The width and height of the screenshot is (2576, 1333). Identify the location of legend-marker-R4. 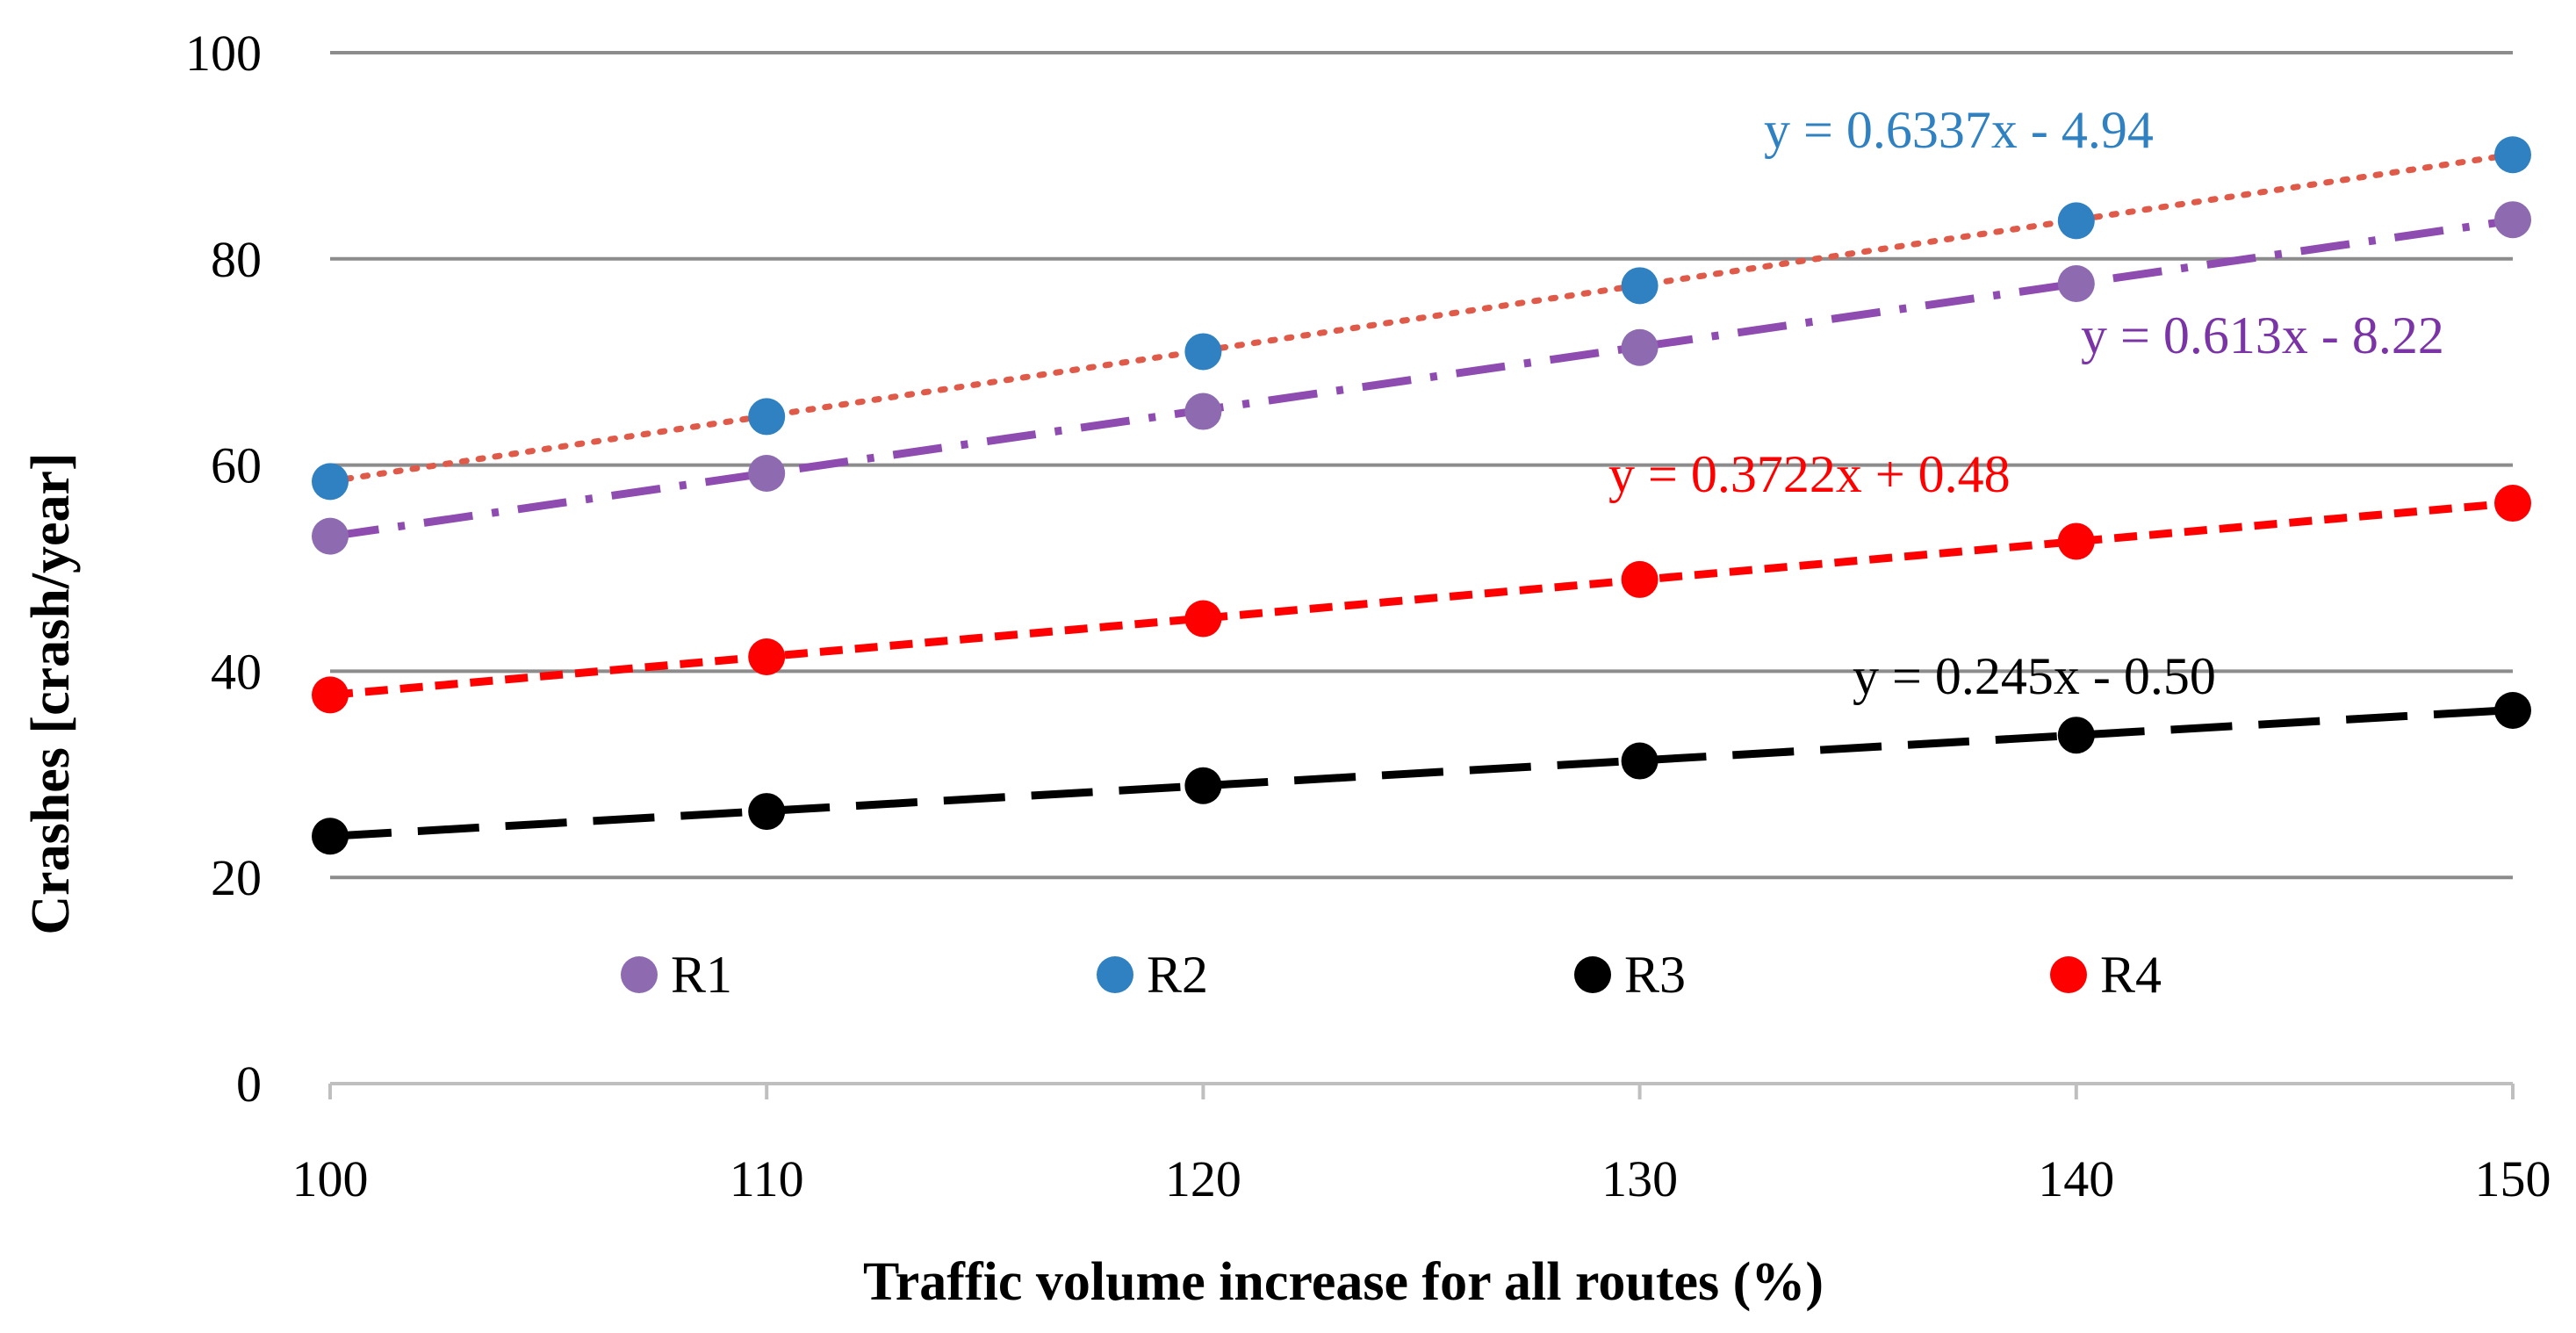
(2068, 974).